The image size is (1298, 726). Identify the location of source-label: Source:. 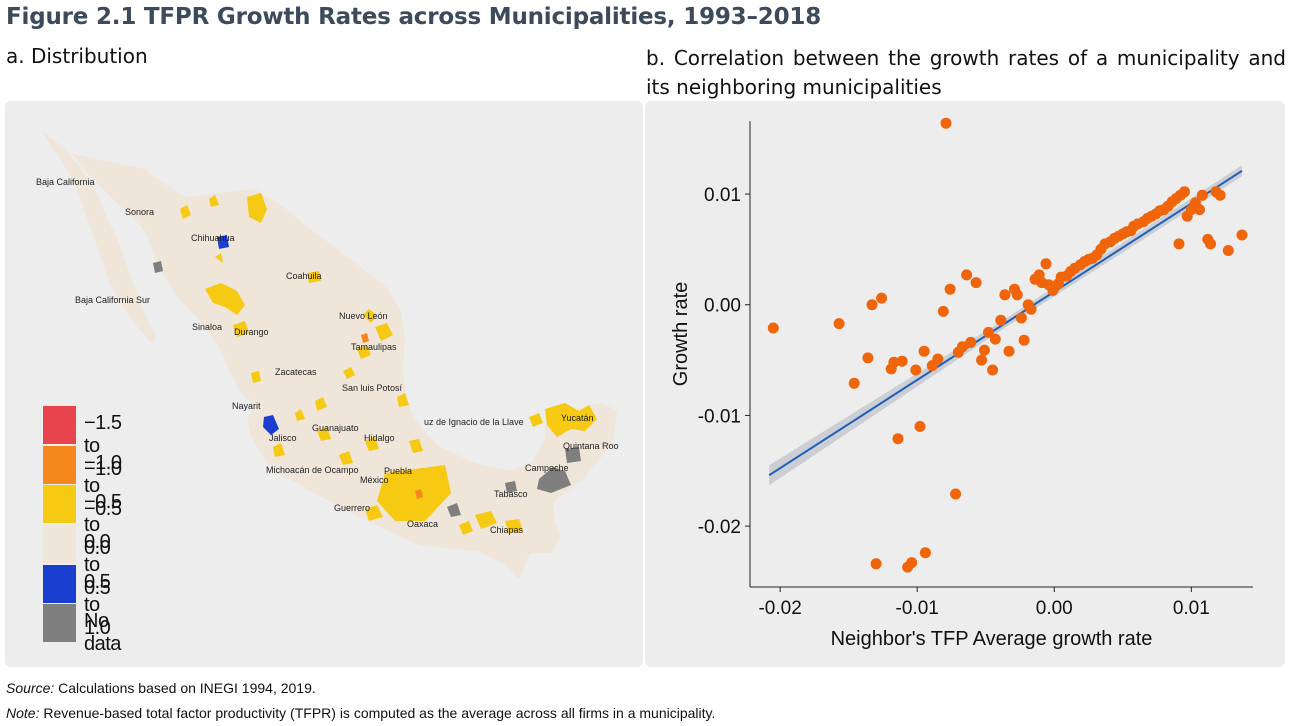
(30, 688).